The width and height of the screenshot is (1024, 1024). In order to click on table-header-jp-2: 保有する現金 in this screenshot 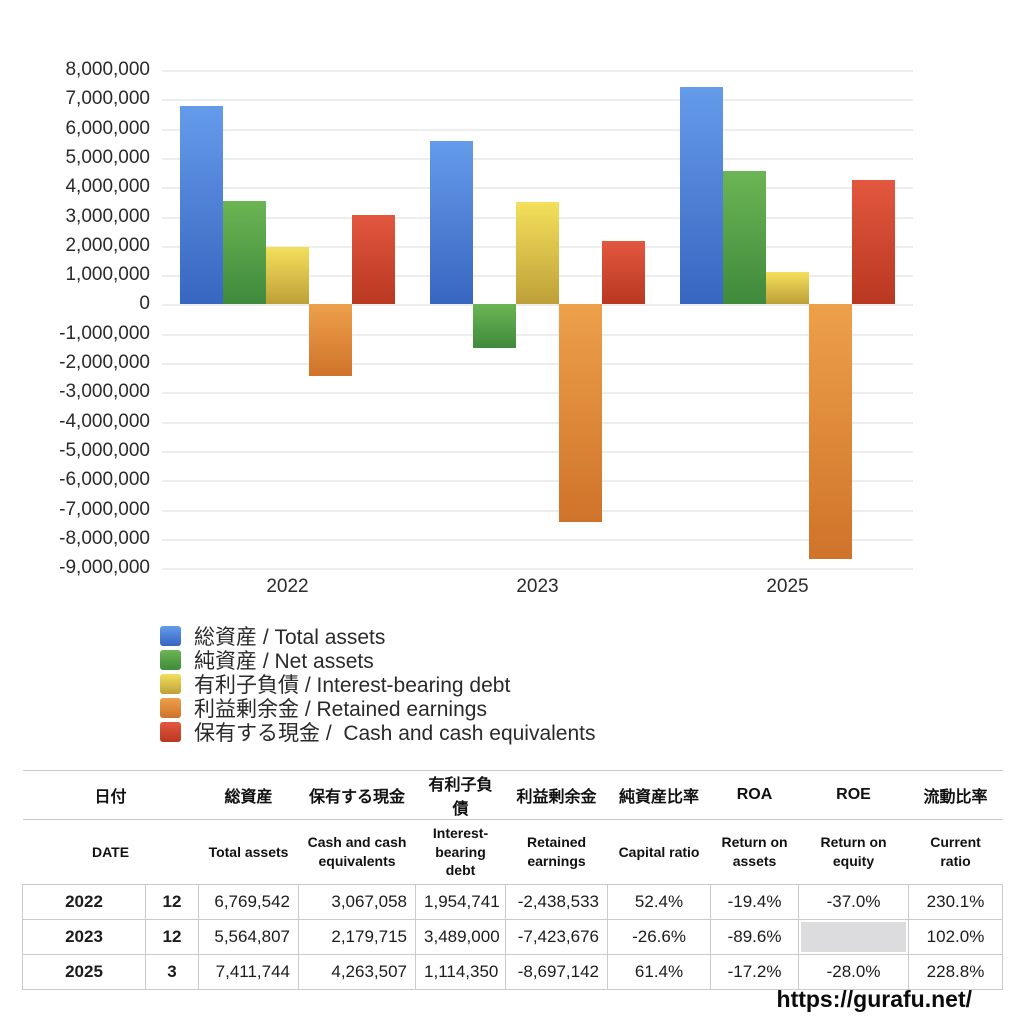, I will do `click(357, 795)`.